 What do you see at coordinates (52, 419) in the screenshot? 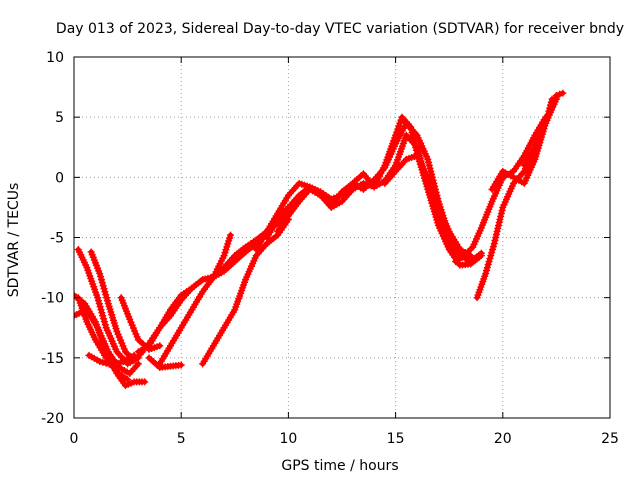
I see `y-tick-label: -20` at bounding box center [52, 419].